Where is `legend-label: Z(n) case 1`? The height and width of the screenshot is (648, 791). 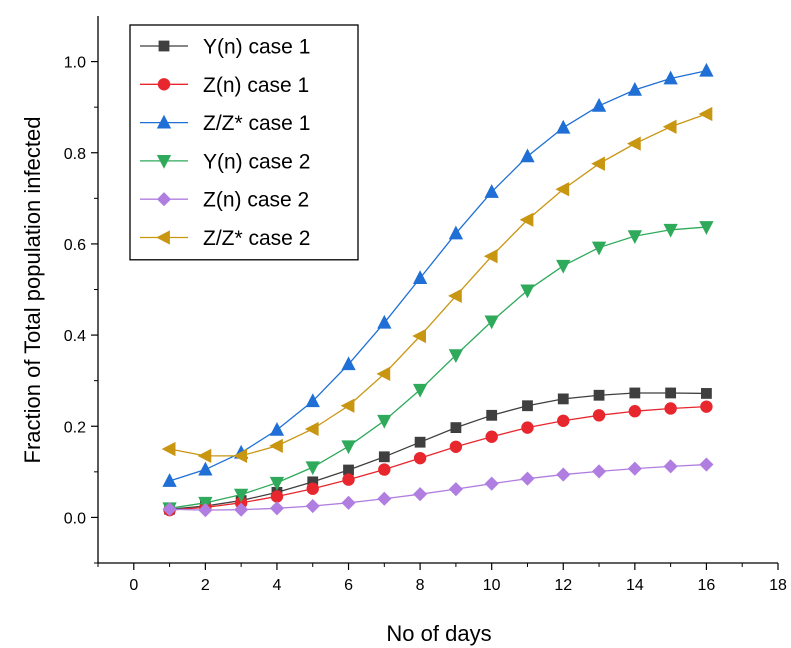 legend-label: Z(n) case 1 is located at coordinates (256, 85).